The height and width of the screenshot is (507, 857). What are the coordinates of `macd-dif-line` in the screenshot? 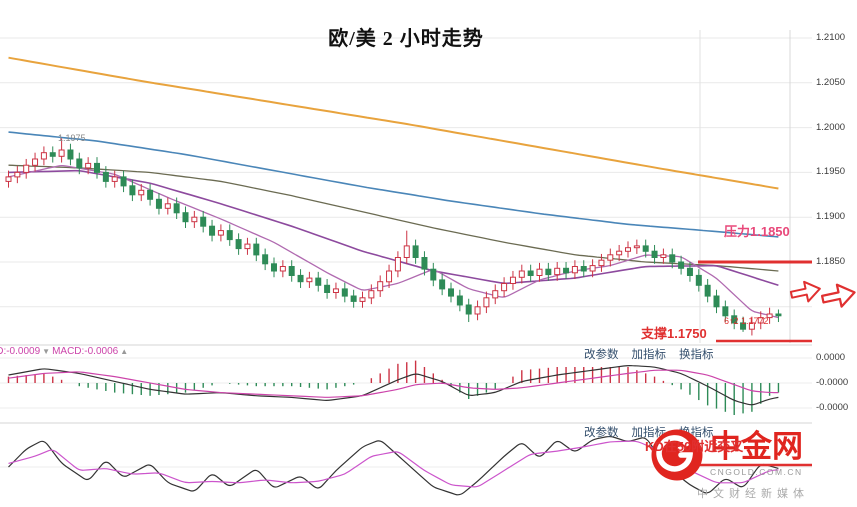 It's located at (393, 385).